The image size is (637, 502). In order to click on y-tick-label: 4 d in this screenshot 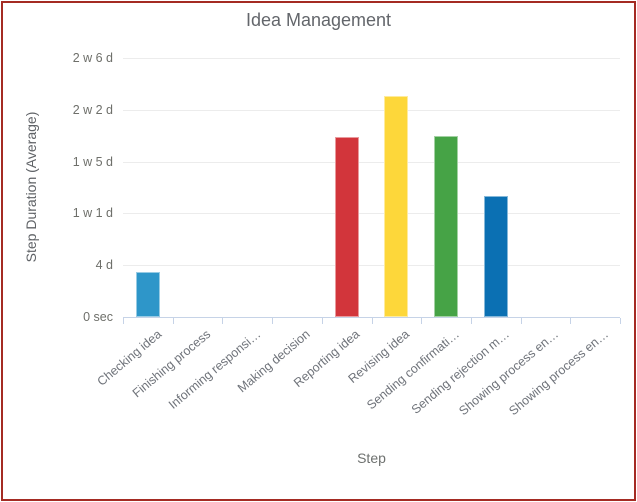, I will do `click(104, 265)`.